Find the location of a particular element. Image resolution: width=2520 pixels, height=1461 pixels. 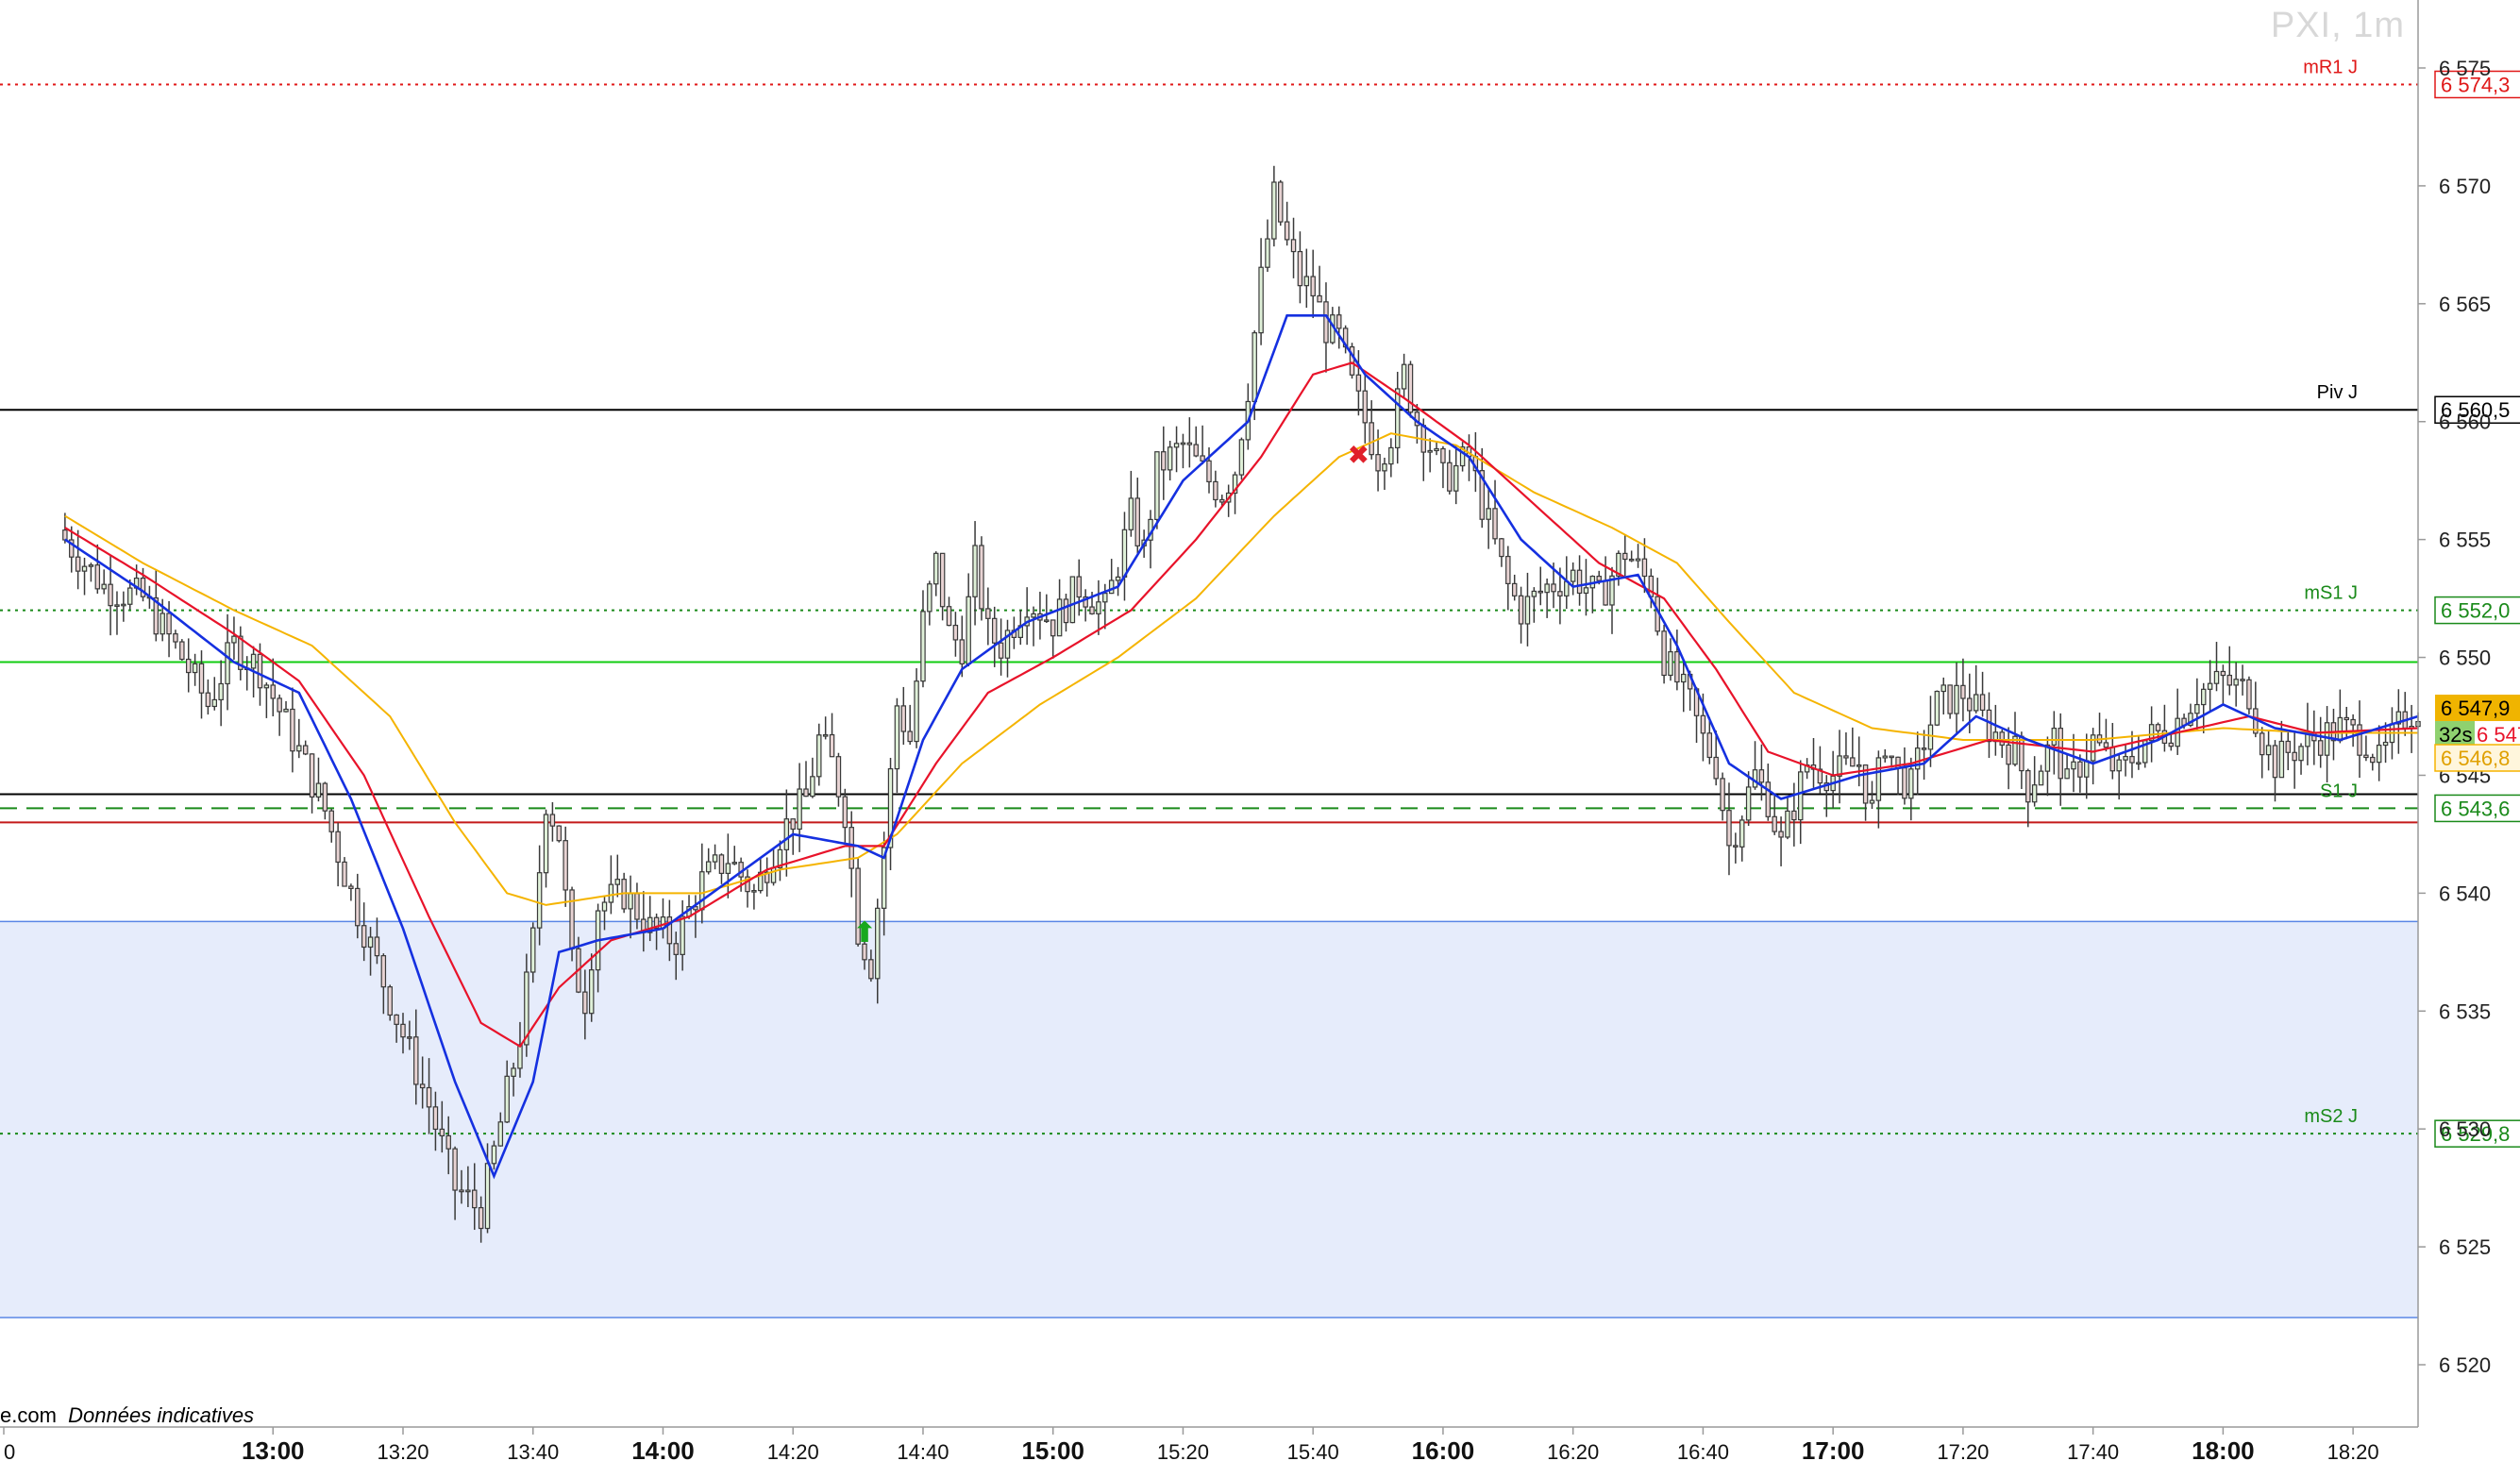

level-label: S1 J is located at coordinates (2339, 791).